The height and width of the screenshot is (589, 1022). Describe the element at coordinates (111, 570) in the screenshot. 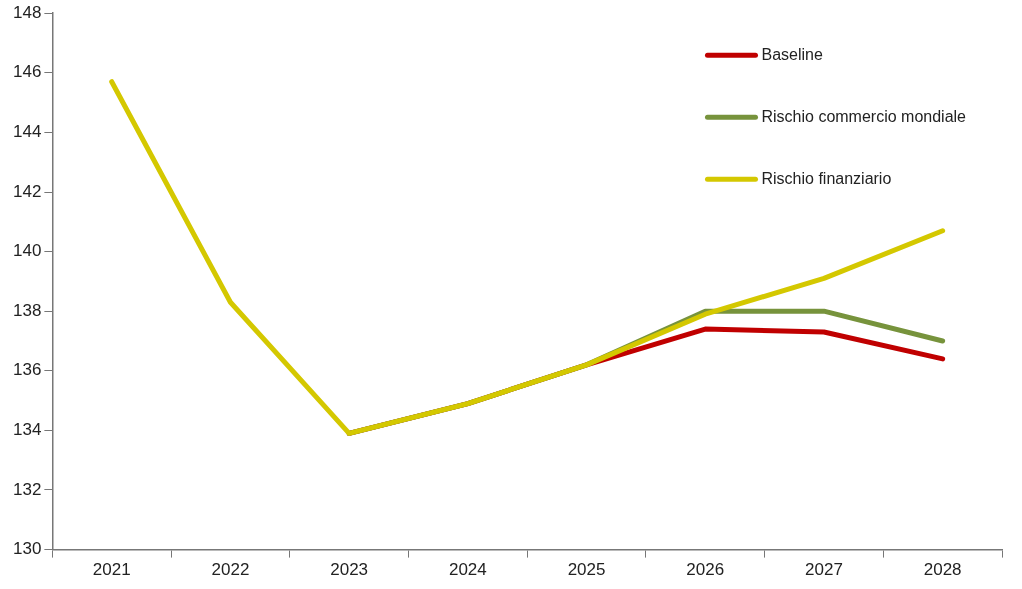

I see `x-tick-label: 2021` at that location.